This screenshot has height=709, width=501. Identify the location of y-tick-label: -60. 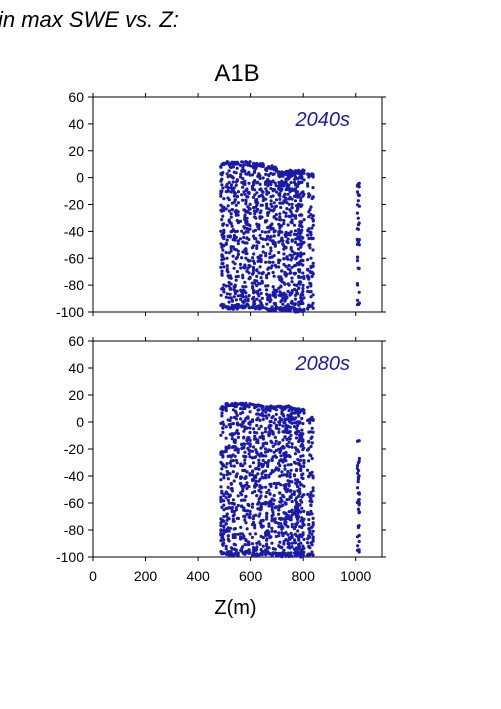
(74, 503).